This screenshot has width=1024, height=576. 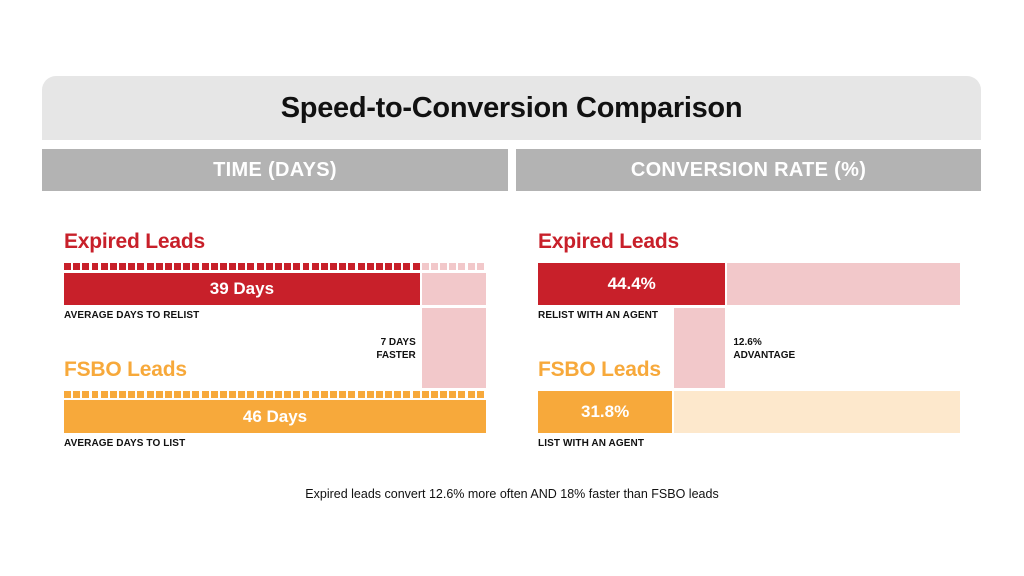 What do you see at coordinates (275, 416) in the screenshot?
I see `time-fsbo-value: 46 Days` at bounding box center [275, 416].